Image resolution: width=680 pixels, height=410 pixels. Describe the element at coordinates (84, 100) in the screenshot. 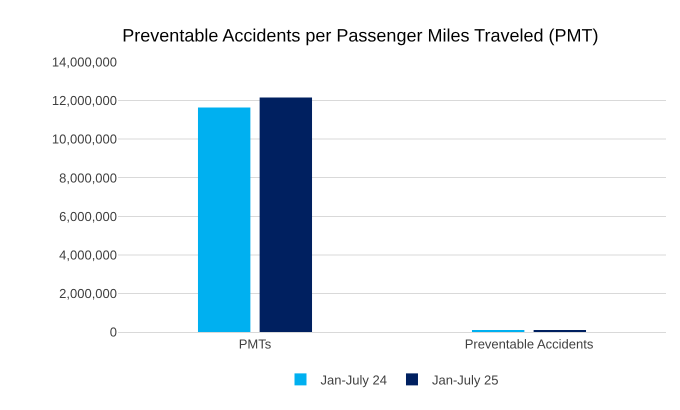

I see `y-tick-label: 12,000,000` at that location.